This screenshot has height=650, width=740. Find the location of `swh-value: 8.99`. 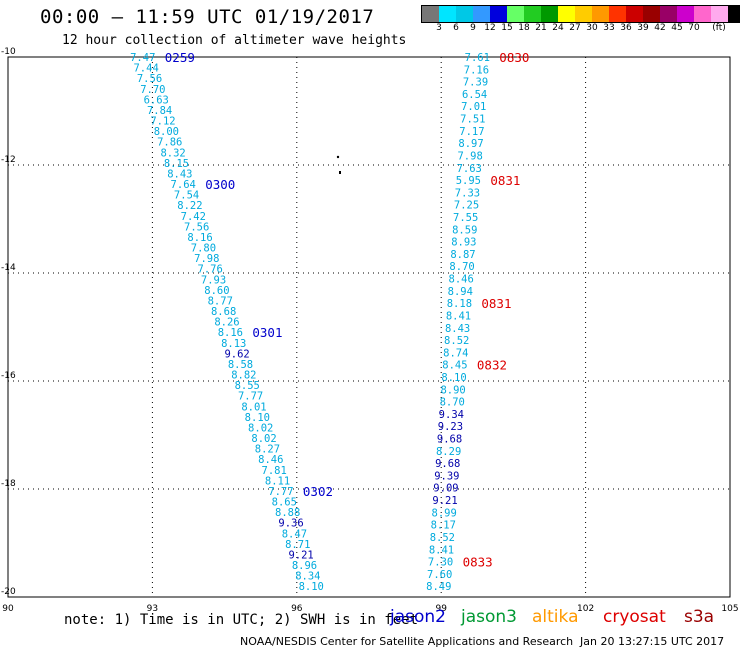

swh-value: 8.99 is located at coordinates (444, 513).